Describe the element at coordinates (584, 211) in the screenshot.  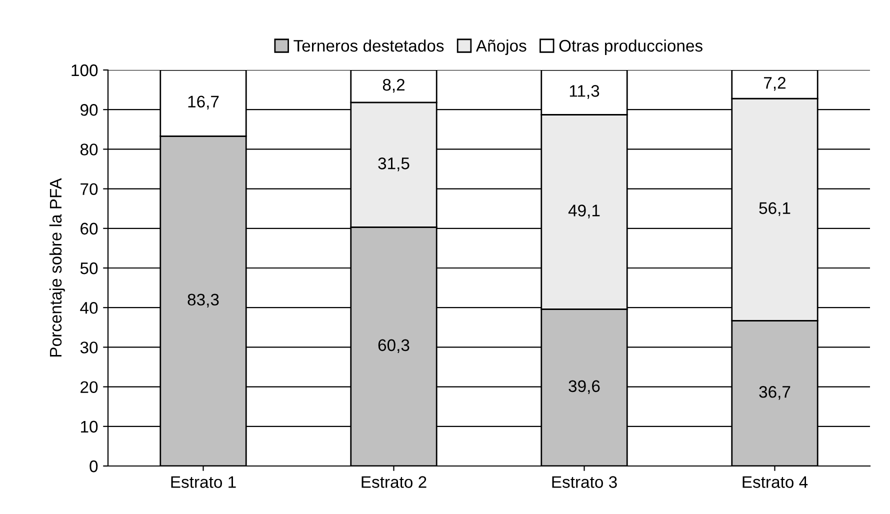
I see `data-label: 49,1` at that location.